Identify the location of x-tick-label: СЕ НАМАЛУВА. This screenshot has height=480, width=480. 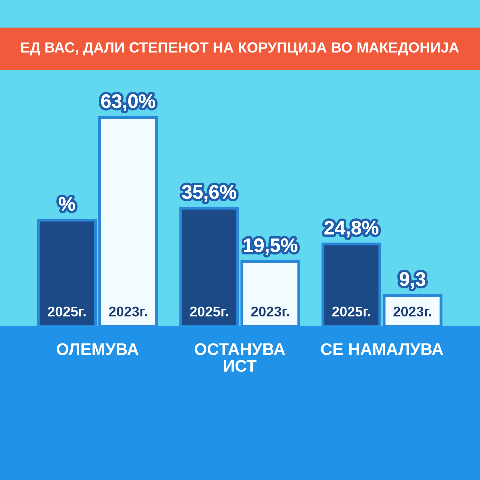
(382, 350).